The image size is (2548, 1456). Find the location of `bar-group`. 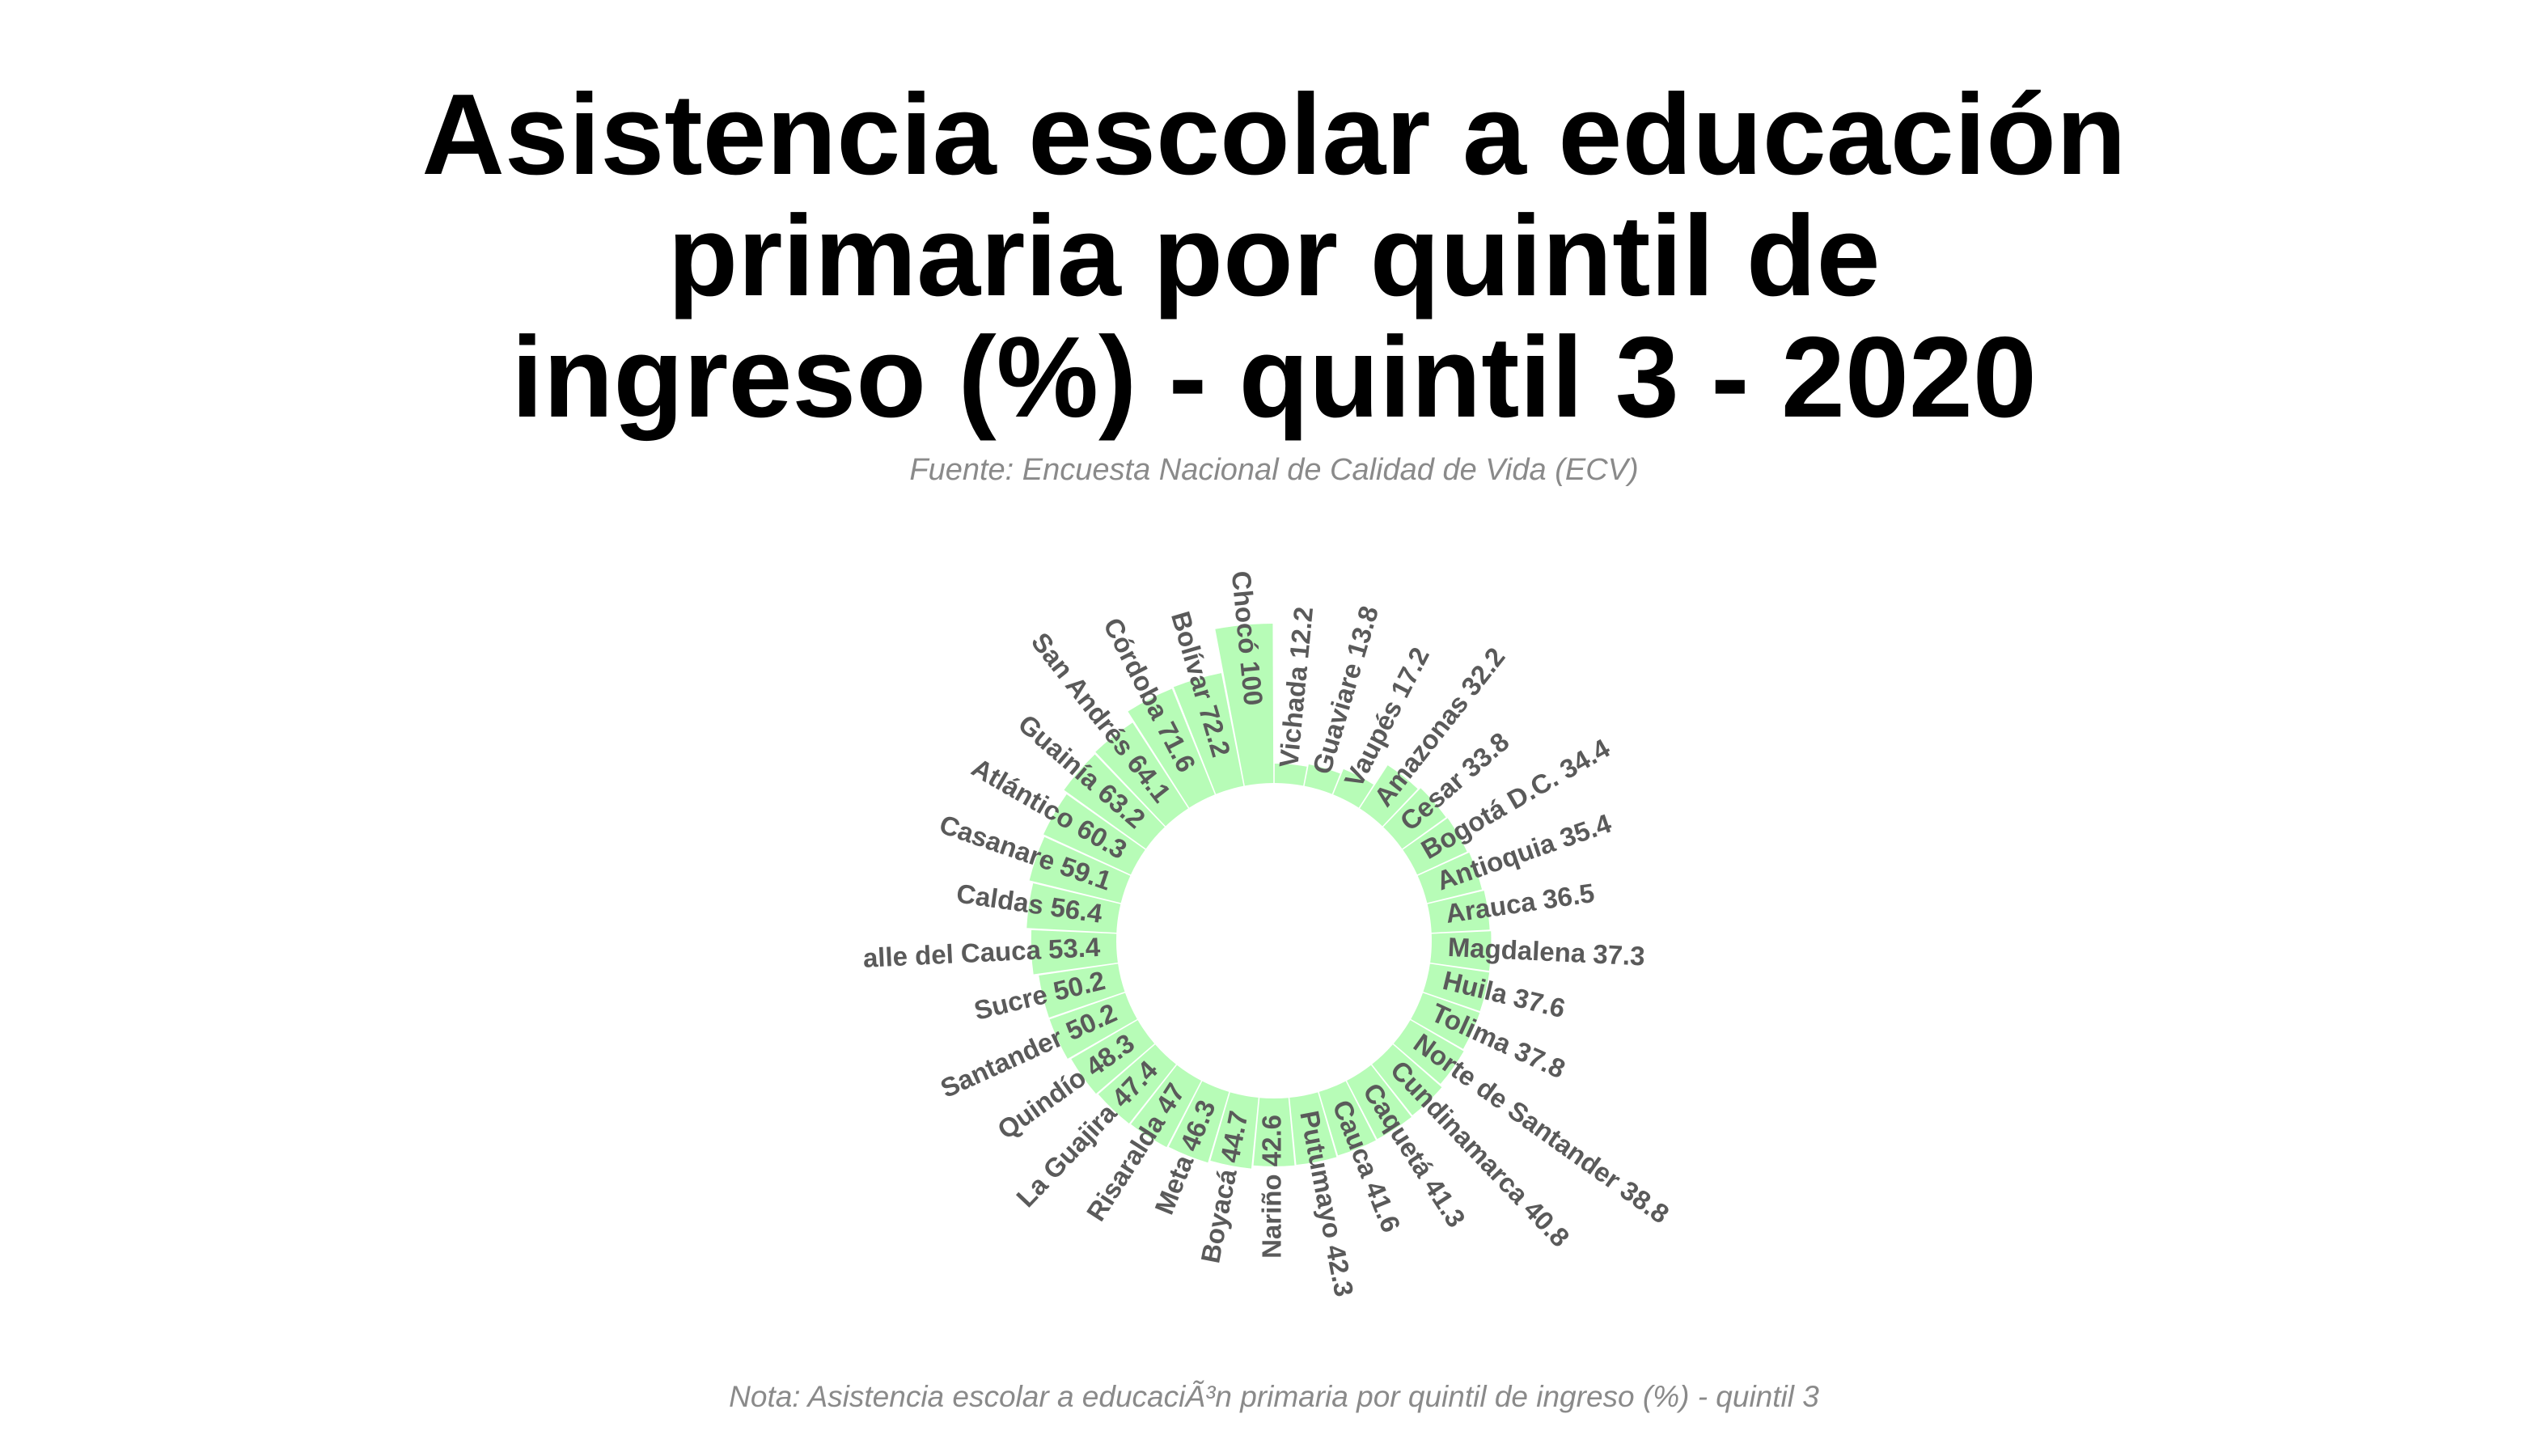

bar-group is located at coordinates (1259, 896).